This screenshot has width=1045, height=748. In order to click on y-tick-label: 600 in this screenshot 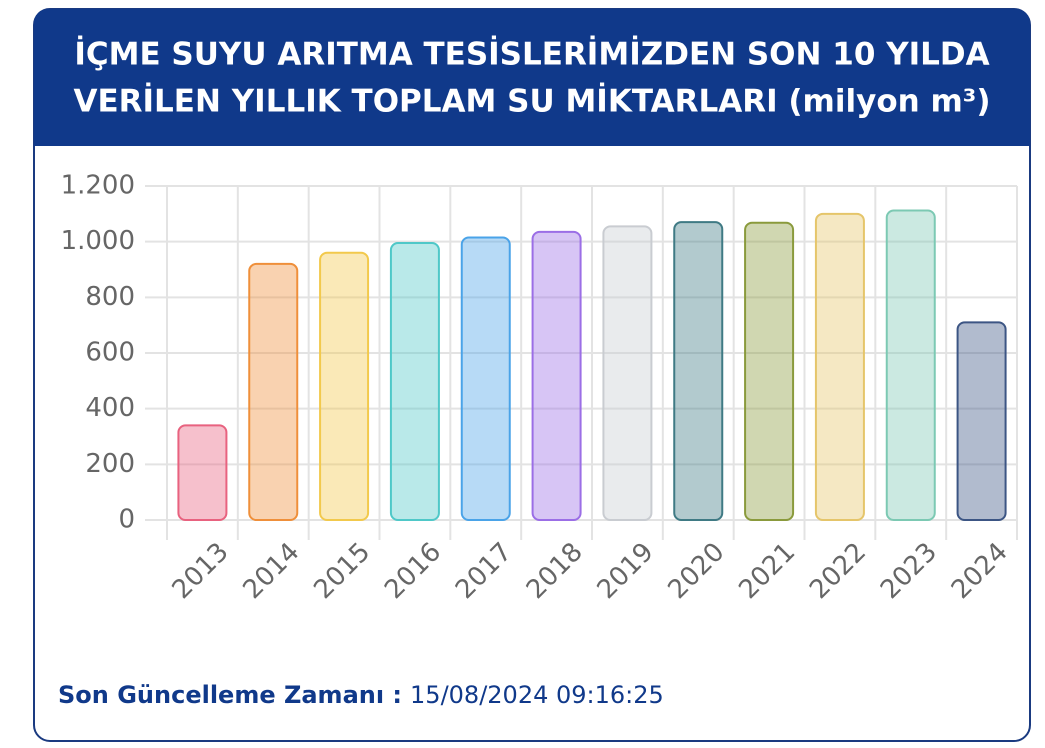, I will do `click(110, 353)`.